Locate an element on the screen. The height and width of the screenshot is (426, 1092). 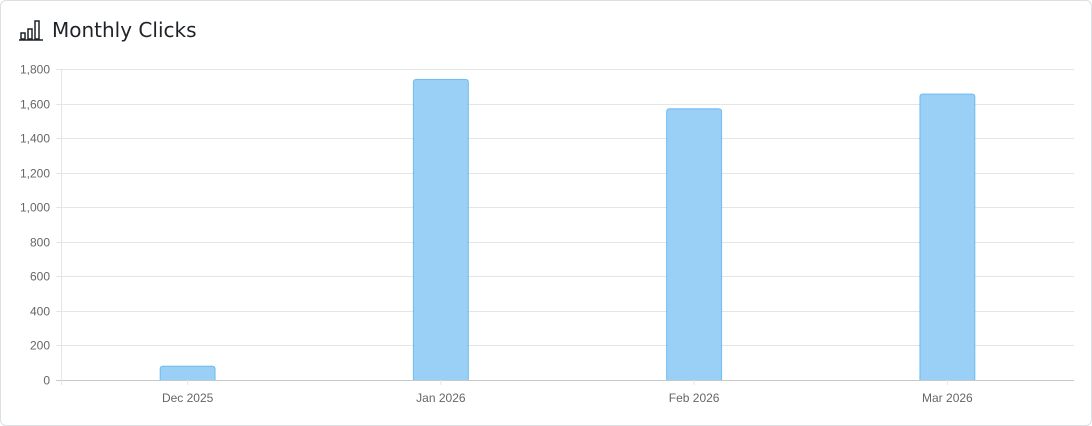
x-tick-label: Dec 2025 is located at coordinates (188, 398).